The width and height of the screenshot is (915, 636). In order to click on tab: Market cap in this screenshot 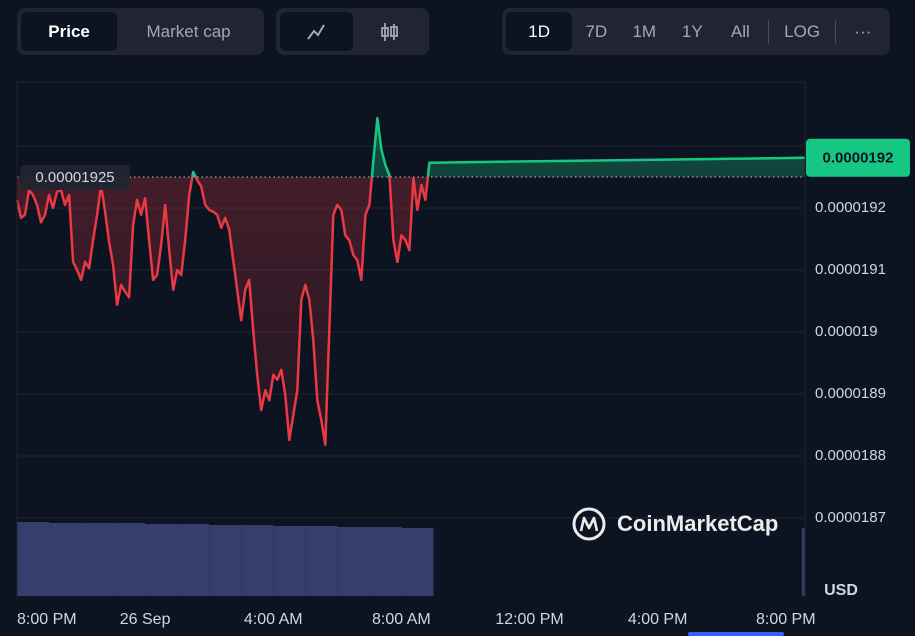, I will do `click(188, 31)`.